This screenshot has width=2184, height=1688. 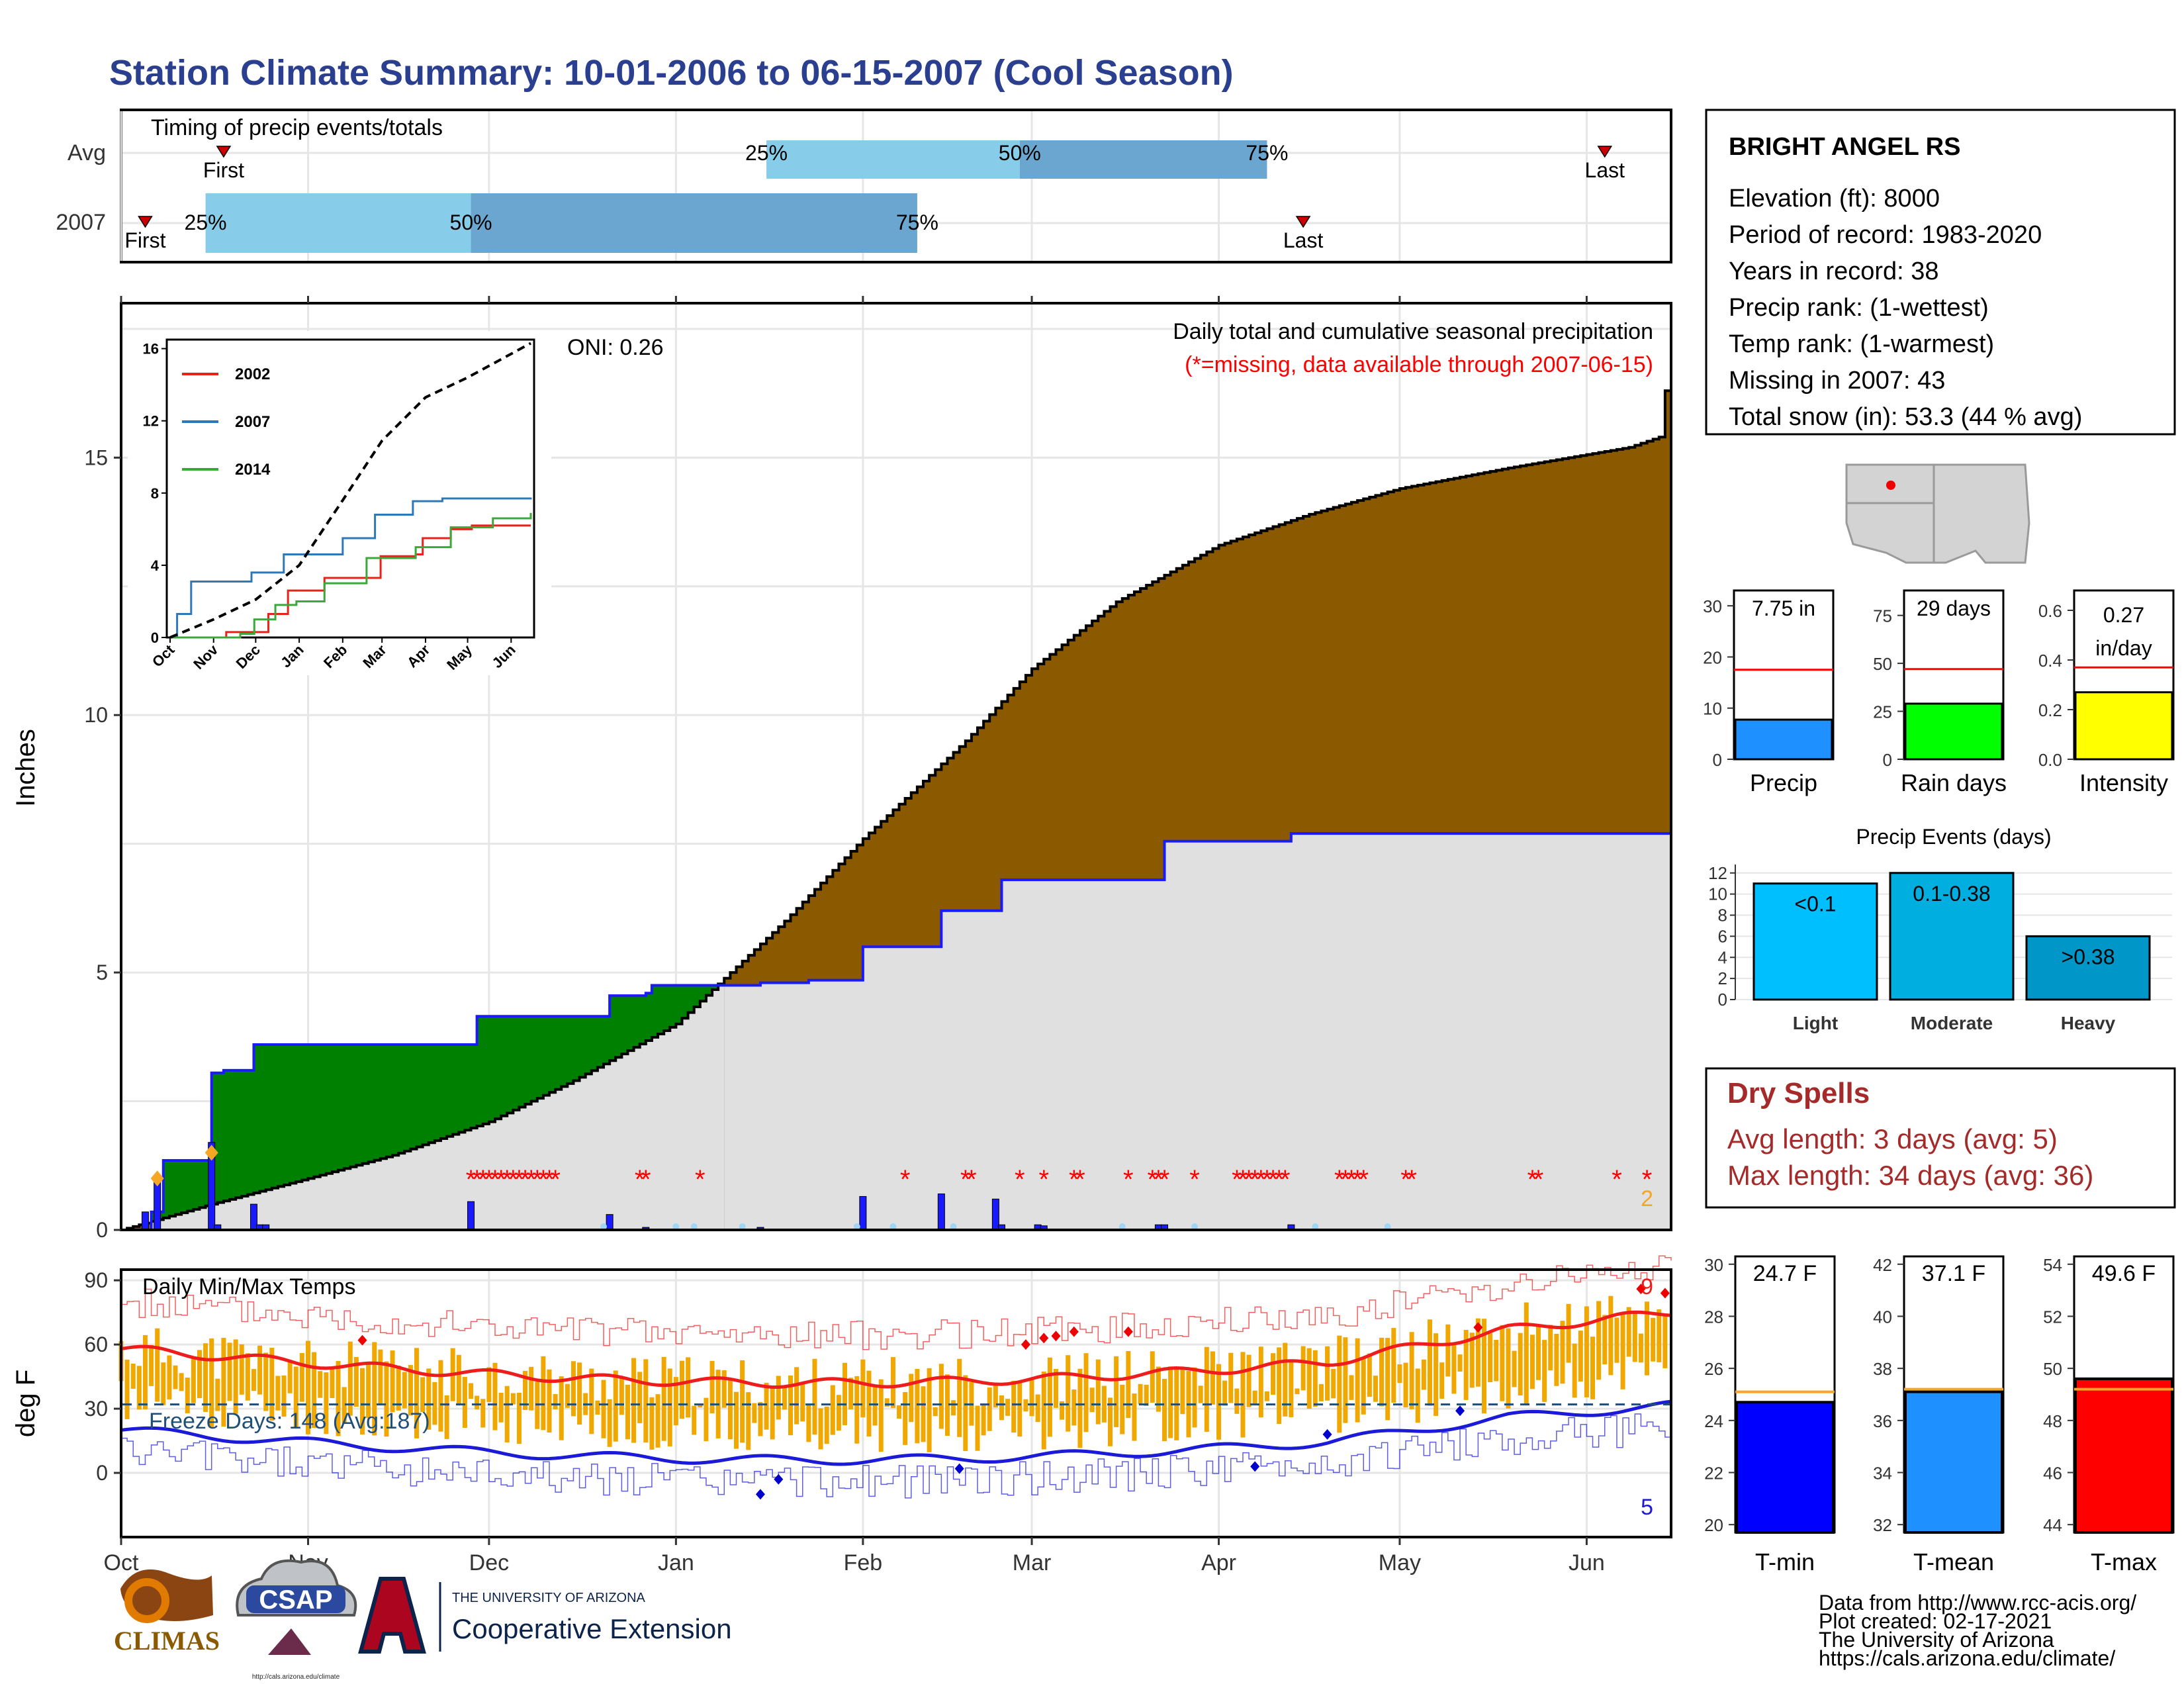 What do you see at coordinates (1783, 782) in the screenshot?
I see `mini-bar-label: Precip` at bounding box center [1783, 782].